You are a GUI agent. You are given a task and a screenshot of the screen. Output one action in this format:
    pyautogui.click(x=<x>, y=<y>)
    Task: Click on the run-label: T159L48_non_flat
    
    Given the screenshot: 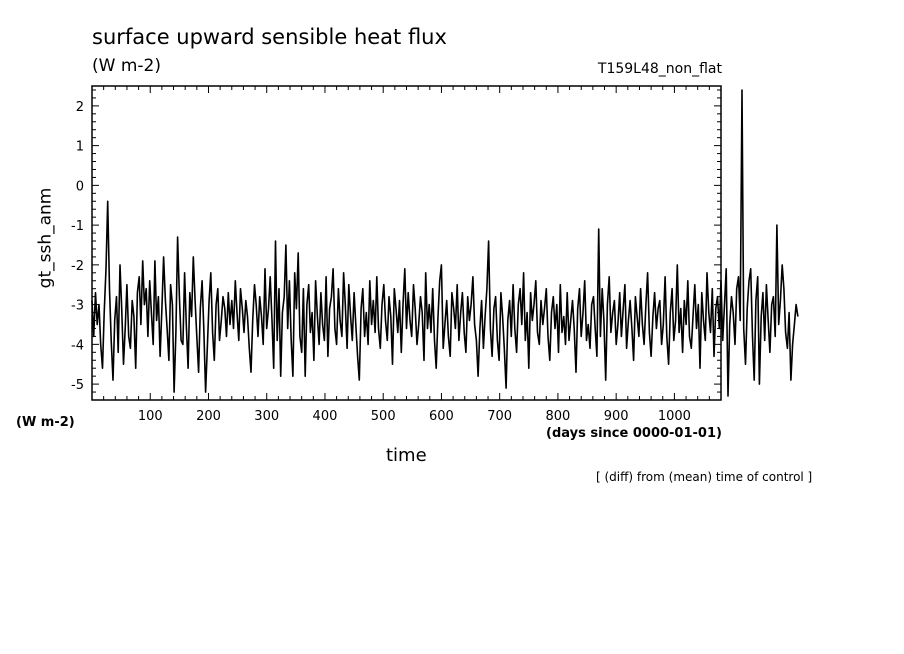 What is the action you would take?
    pyautogui.click(x=659, y=69)
    